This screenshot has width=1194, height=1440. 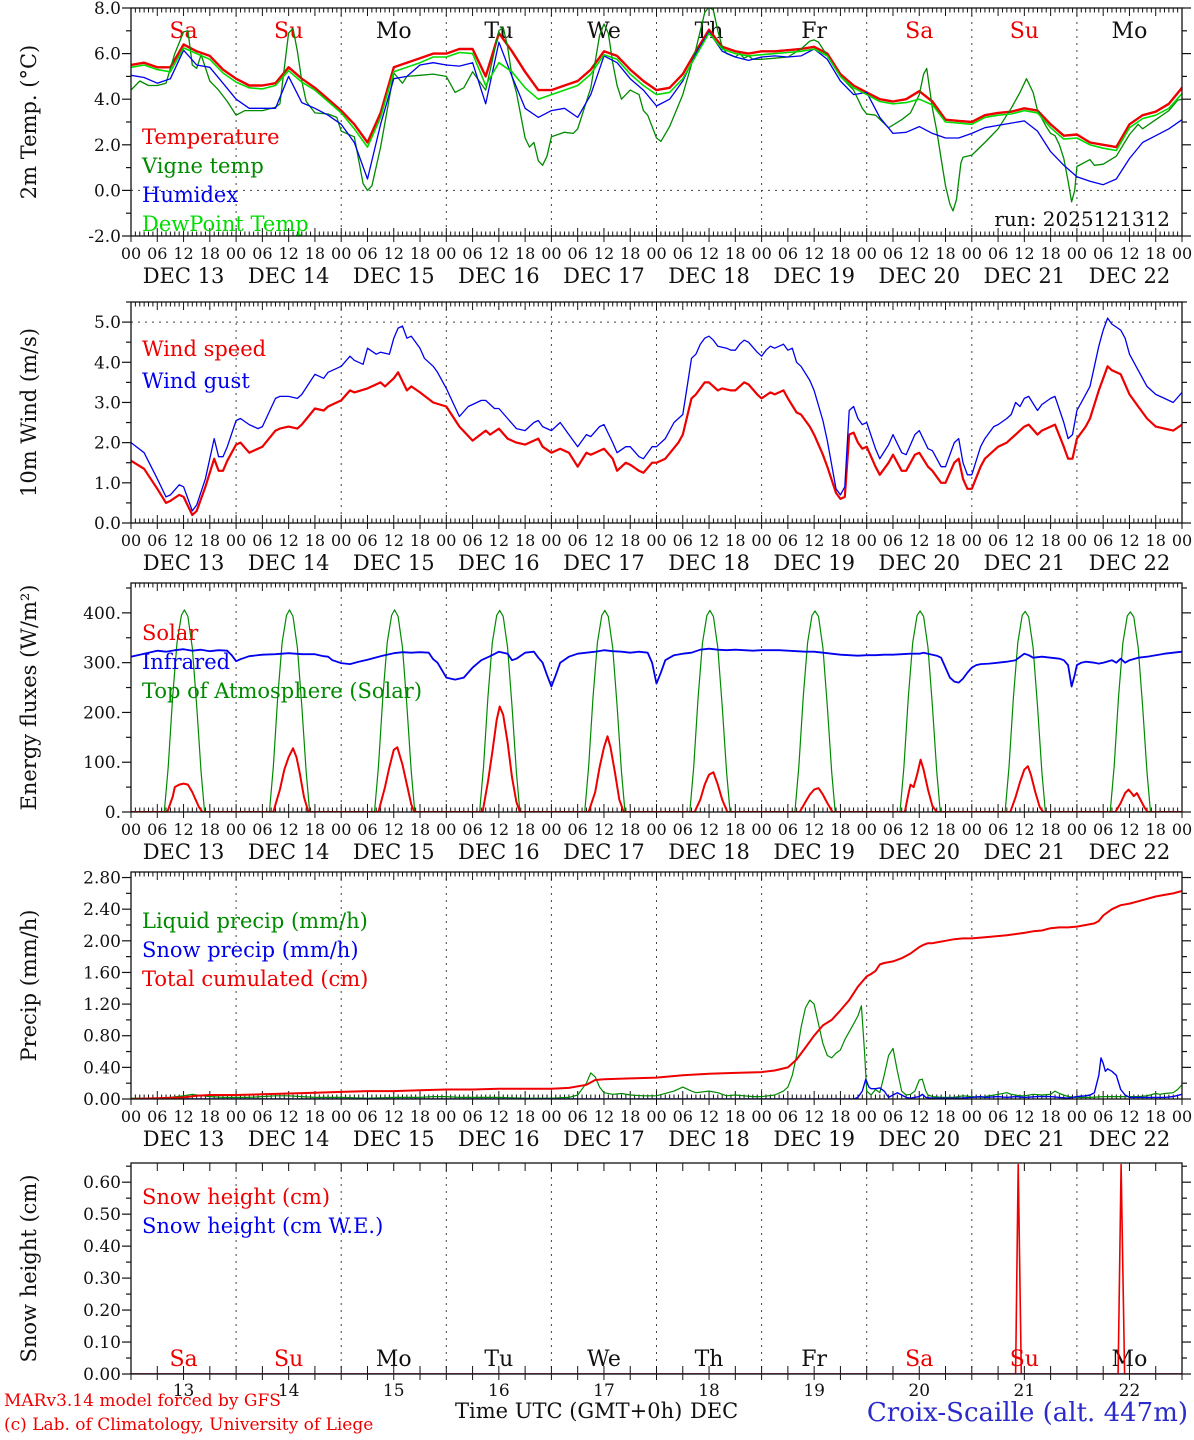 What do you see at coordinates (919, 1391) in the screenshot?
I see `svg-text: 20` at bounding box center [919, 1391].